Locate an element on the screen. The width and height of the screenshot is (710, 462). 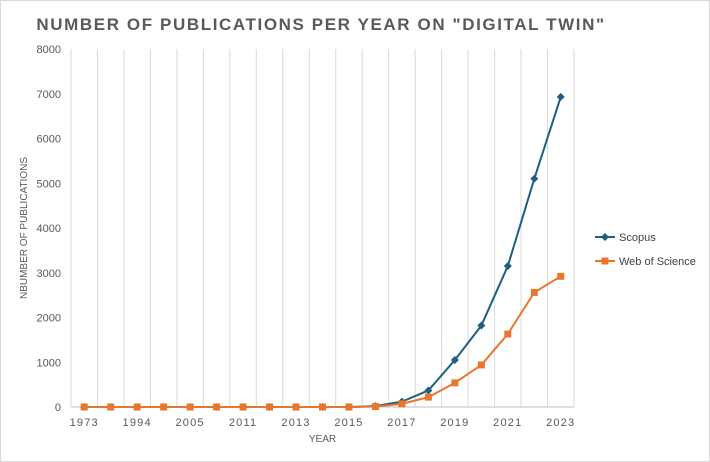
y-tick-label: 0 is located at coordinates (58, 408).